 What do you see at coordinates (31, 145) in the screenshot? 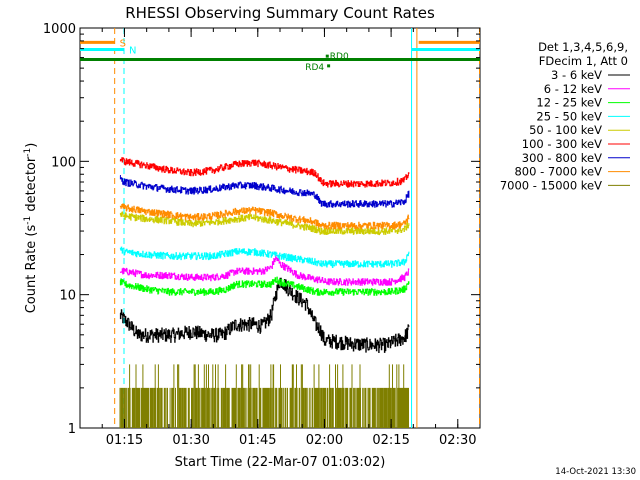
I see `y-axis-label-end: )` at bounding box center [31, 145].